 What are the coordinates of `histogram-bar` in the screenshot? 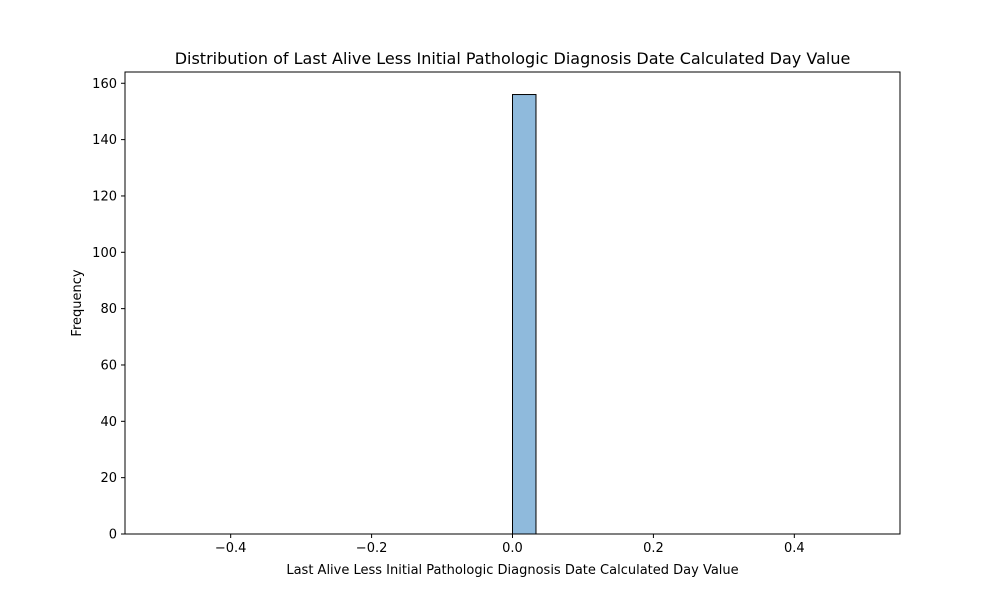 It's located at (524, 314).